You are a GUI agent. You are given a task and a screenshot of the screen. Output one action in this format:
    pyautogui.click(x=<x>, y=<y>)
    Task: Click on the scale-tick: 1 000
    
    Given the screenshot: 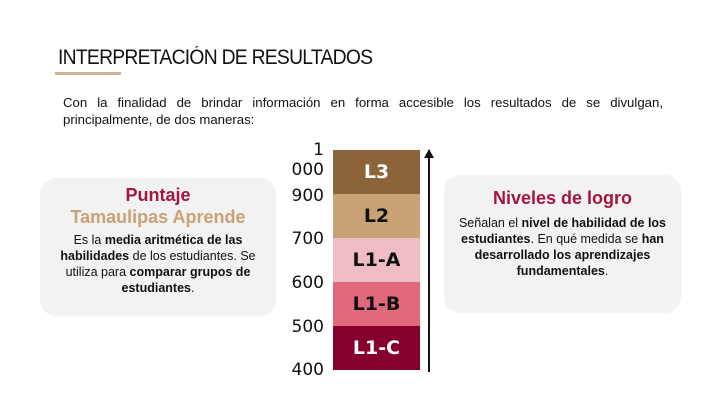 What is the action you would take?
    pyautogui.click(x=307, y=160)
    